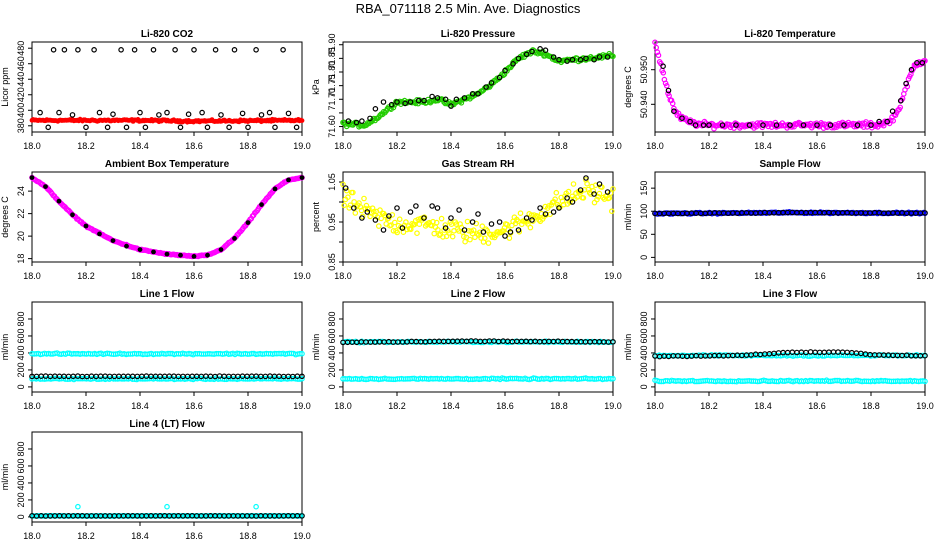 Image resolution: width=936 pixels, height=540 pixels. Describe the element at coordinates (21, 214) in the screenshot. I see `y-tick-label: 22` at that location.